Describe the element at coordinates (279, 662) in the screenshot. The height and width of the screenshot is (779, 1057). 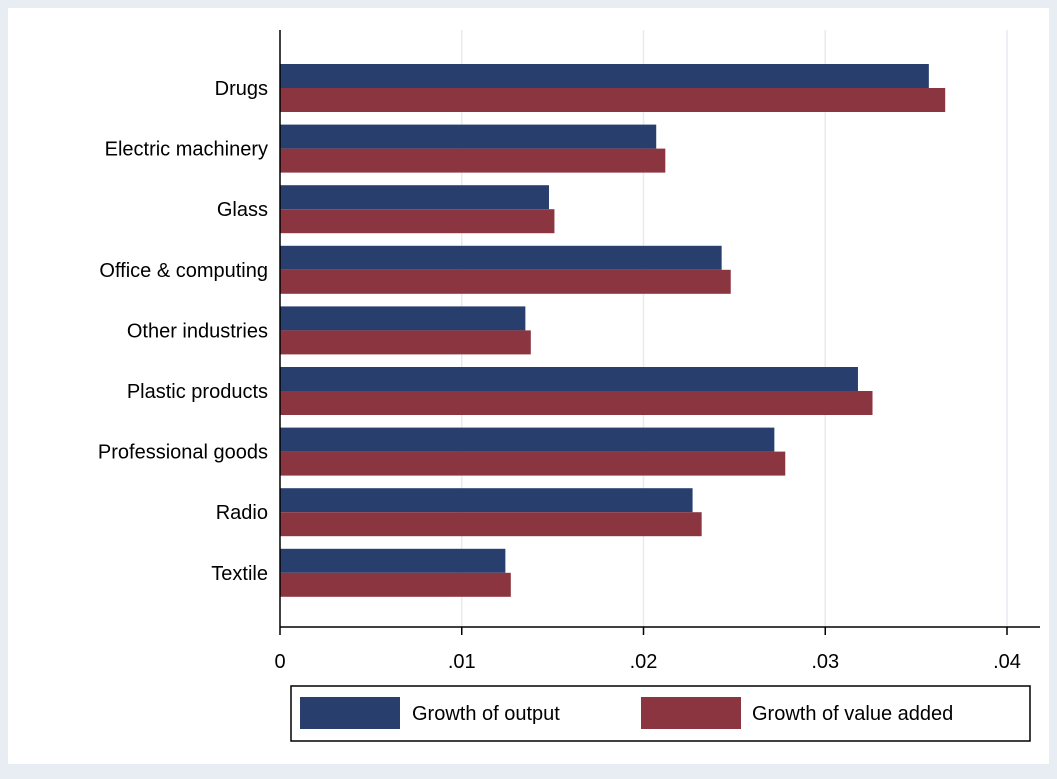
I see `x-tick-label: 0` at that location.